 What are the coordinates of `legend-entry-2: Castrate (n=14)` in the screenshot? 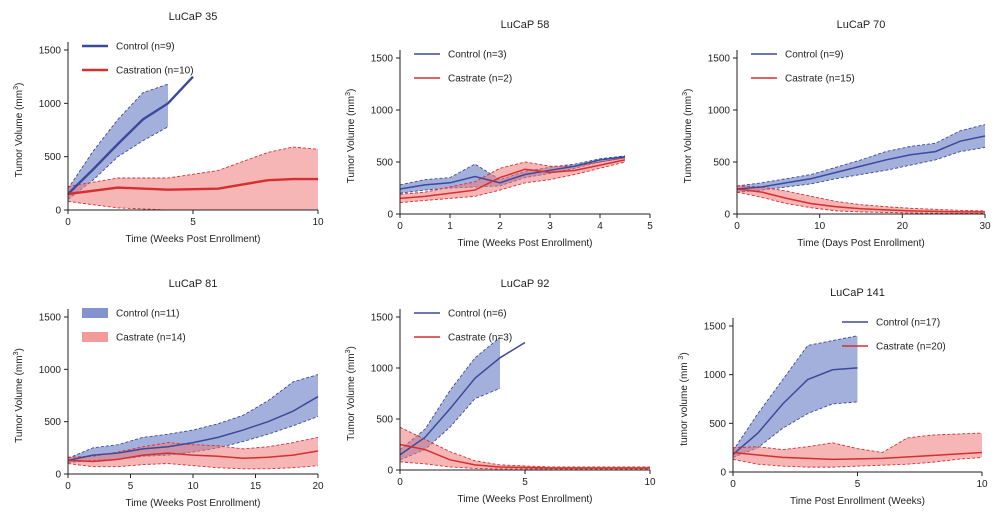 It's located at (151, 338).